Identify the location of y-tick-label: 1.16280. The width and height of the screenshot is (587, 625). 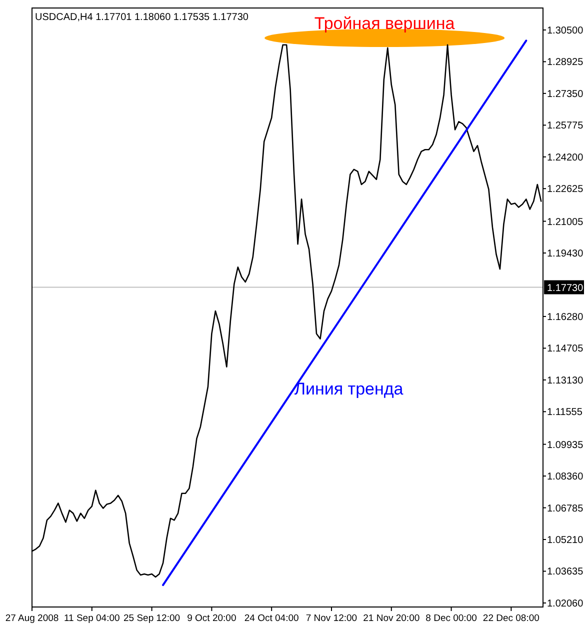
(565, 317).